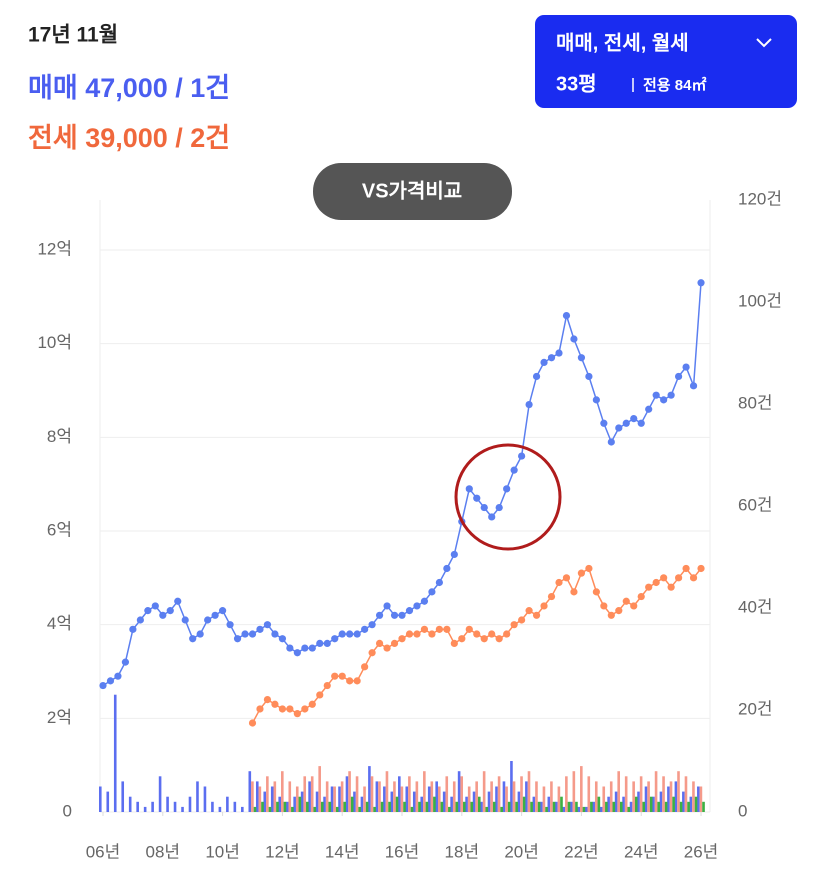 The width and height of the screenshot is (827, 885). Describe the element at coordinates (54, 342) in the screenshot. I see `y-tick-label: 10억` at that location.